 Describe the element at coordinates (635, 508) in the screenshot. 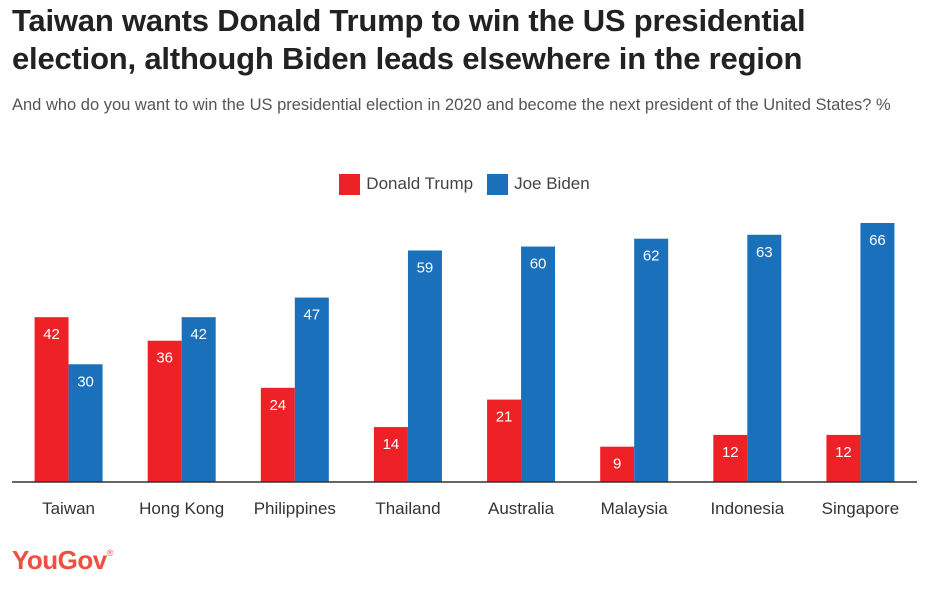

I see `x-tick-label: Malaysia` at that location.